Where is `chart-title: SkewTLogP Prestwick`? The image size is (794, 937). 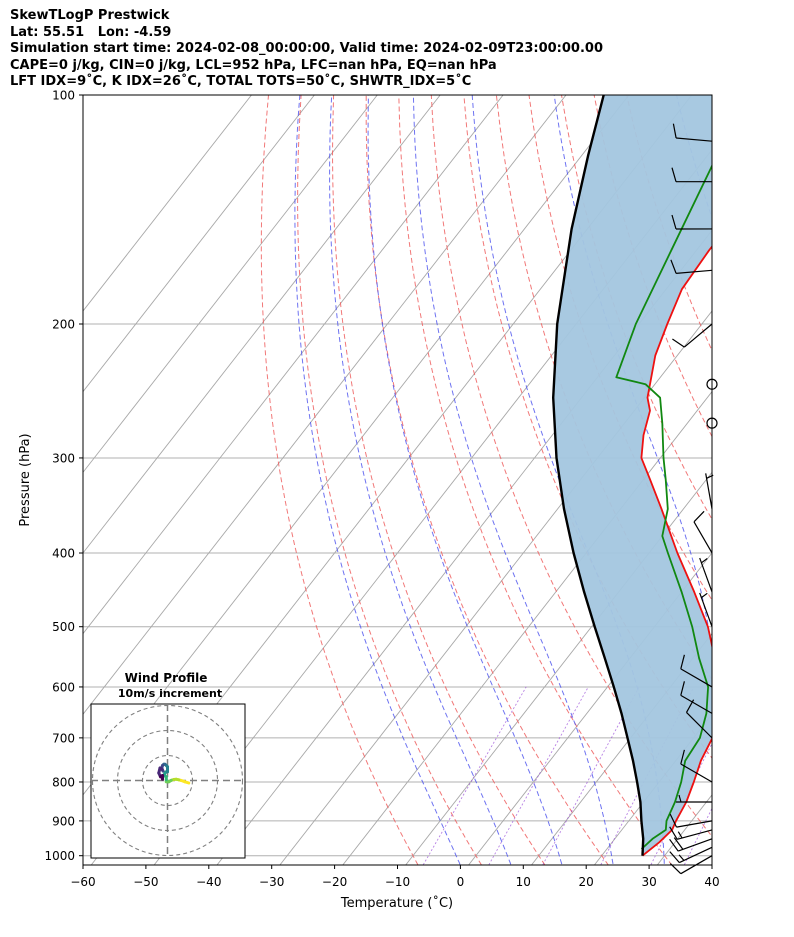 chart-title: SkewTLogP Prestwick is located at coordinates (90, 15).